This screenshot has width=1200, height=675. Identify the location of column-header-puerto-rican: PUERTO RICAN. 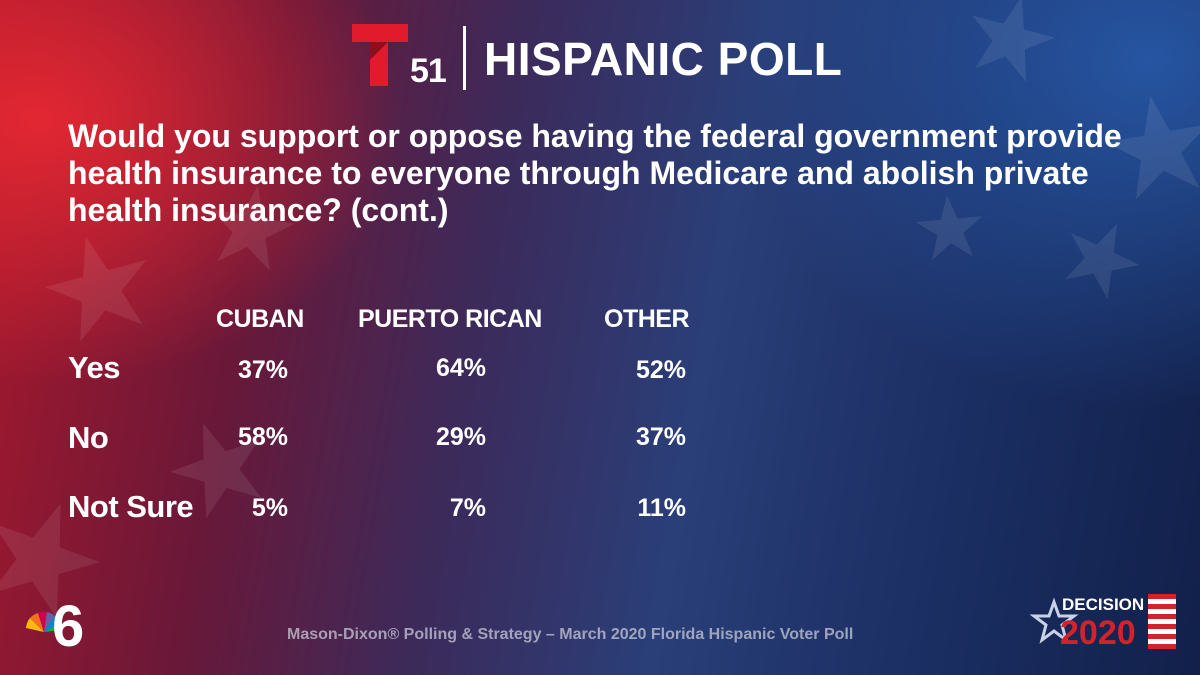
(450, 319).